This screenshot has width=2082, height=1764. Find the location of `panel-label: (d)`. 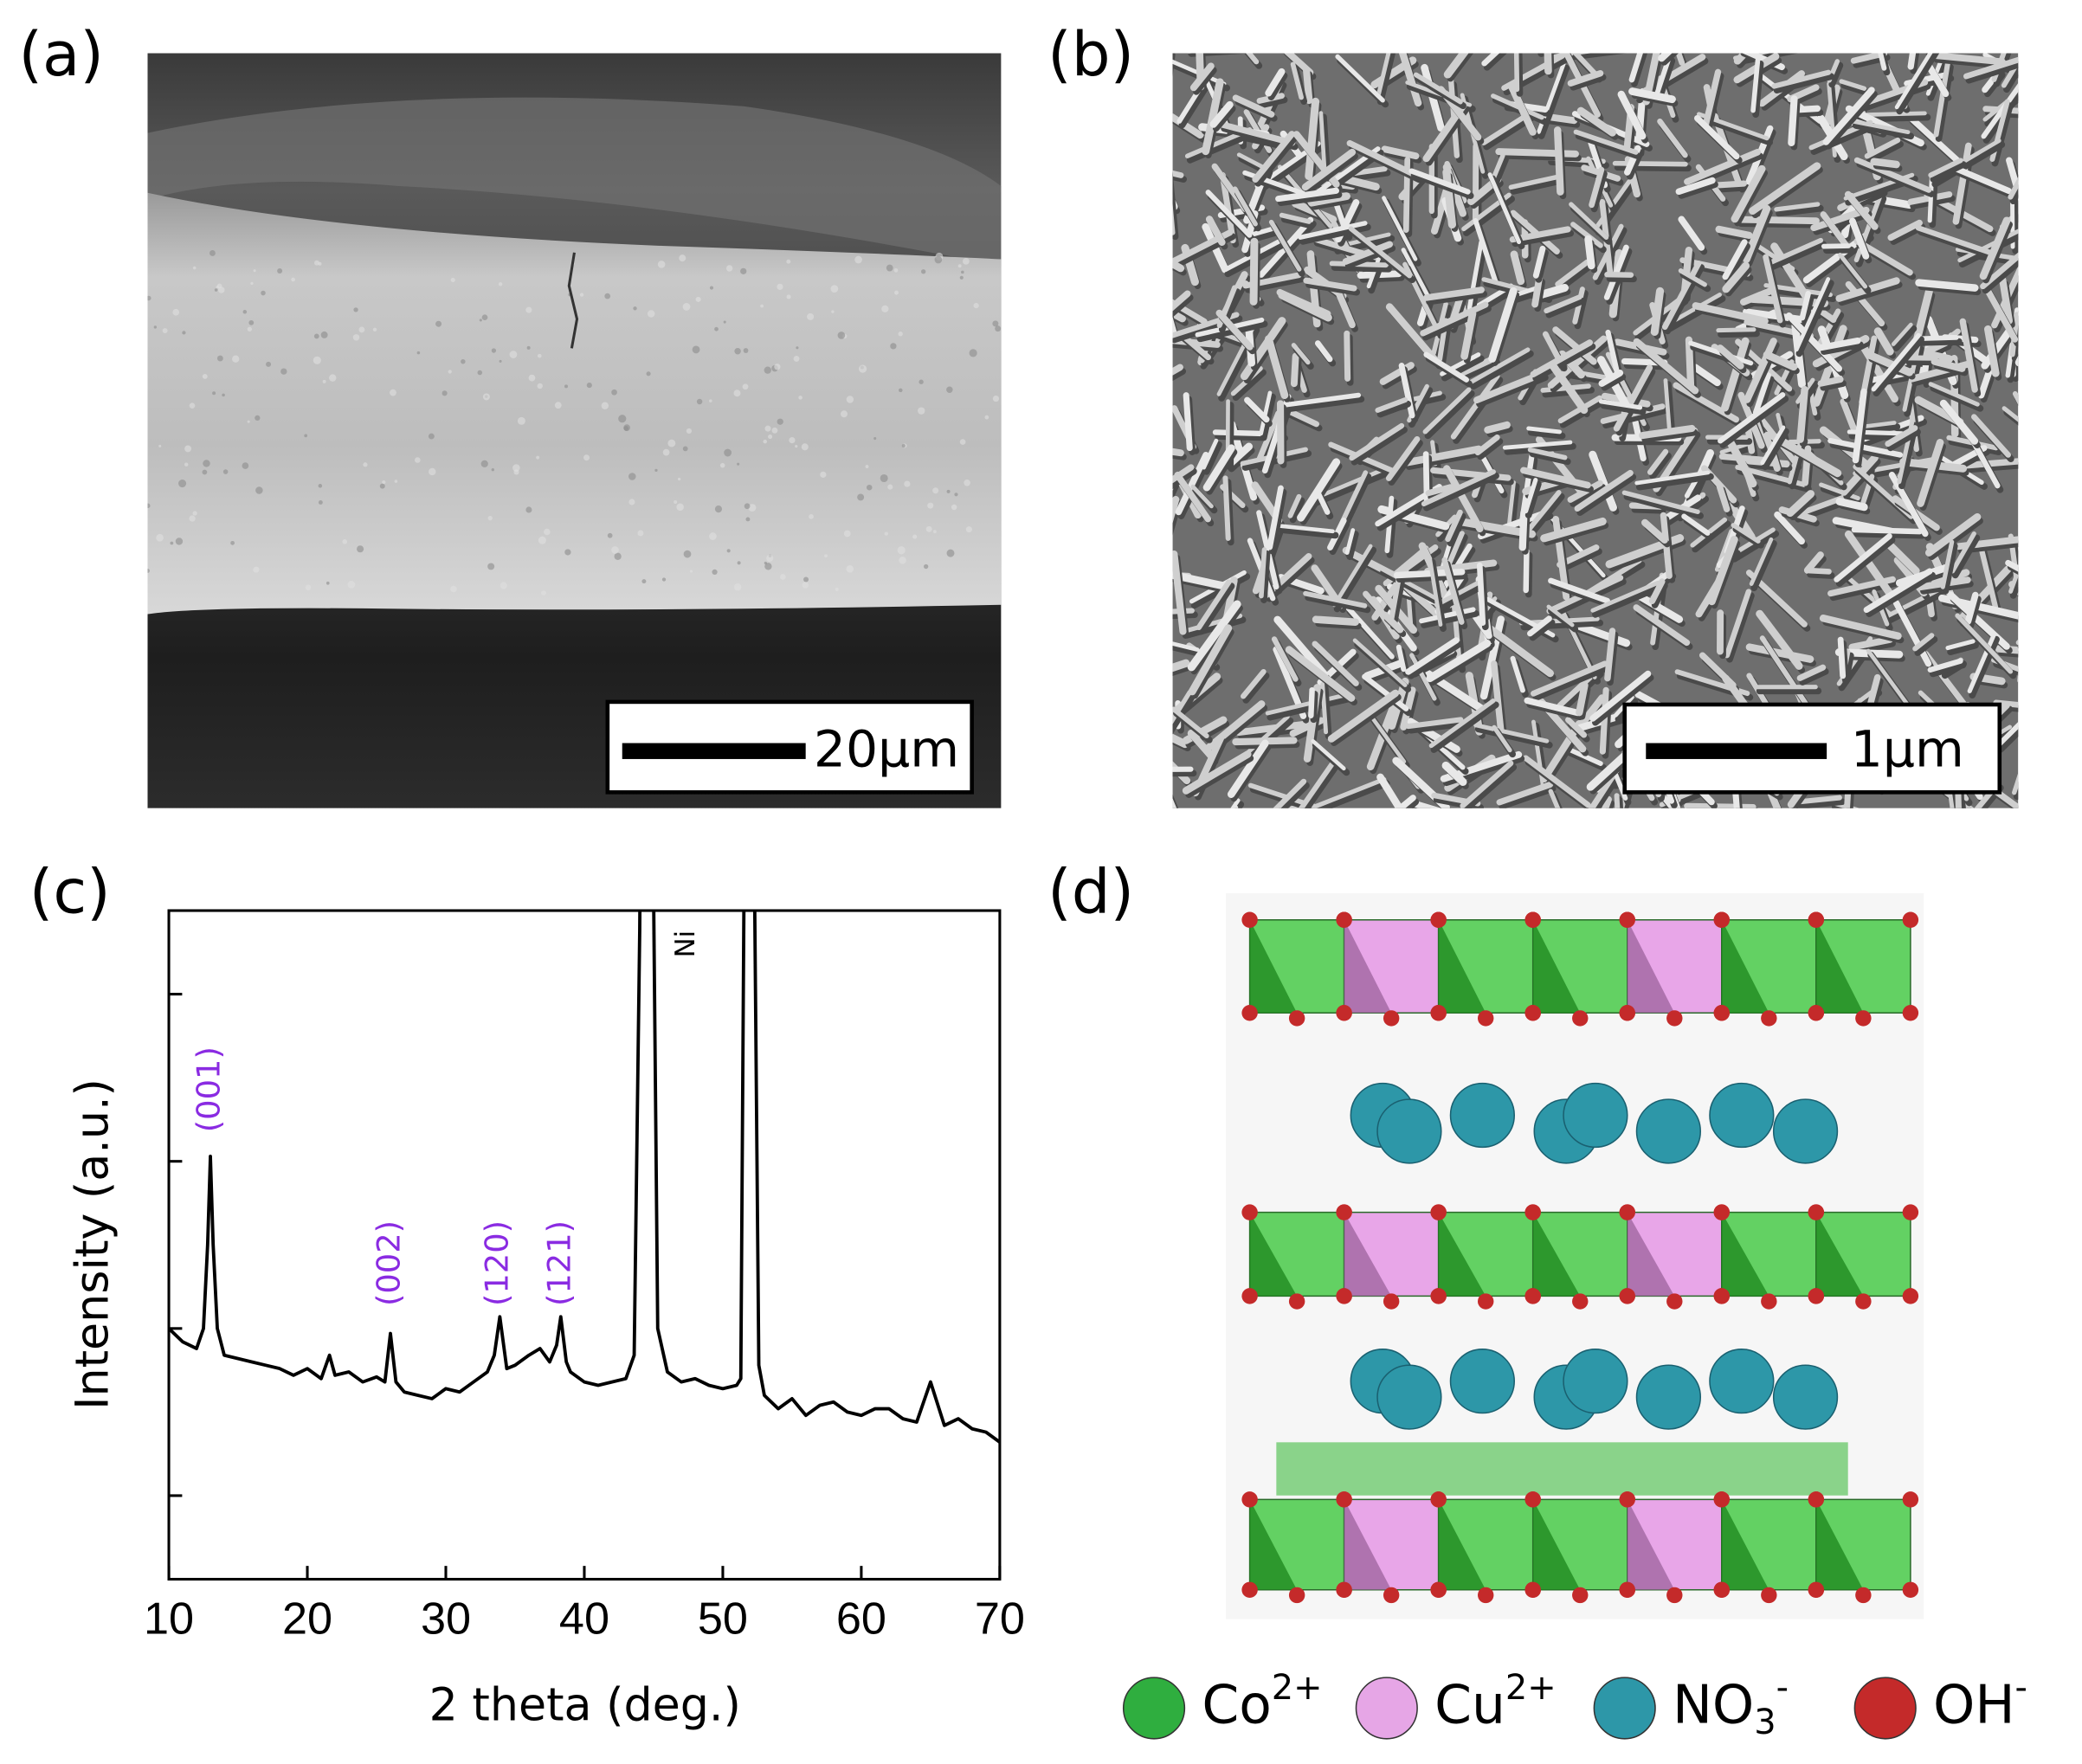

panel-label: (d) is located at coordinates (1090, 892).